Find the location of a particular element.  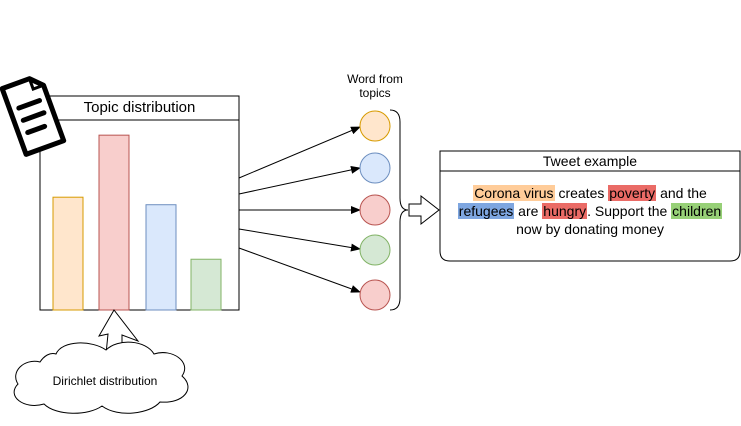

document-icon is located at coordinates (33, 116).